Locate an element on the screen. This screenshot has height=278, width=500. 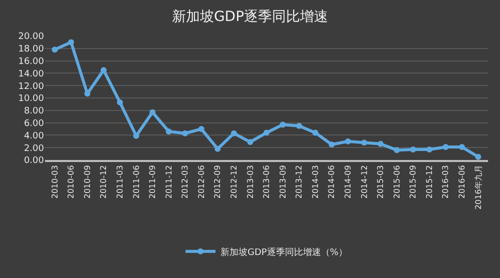
x-tick-label: 2015-12 is located at coordinates (429, 182).